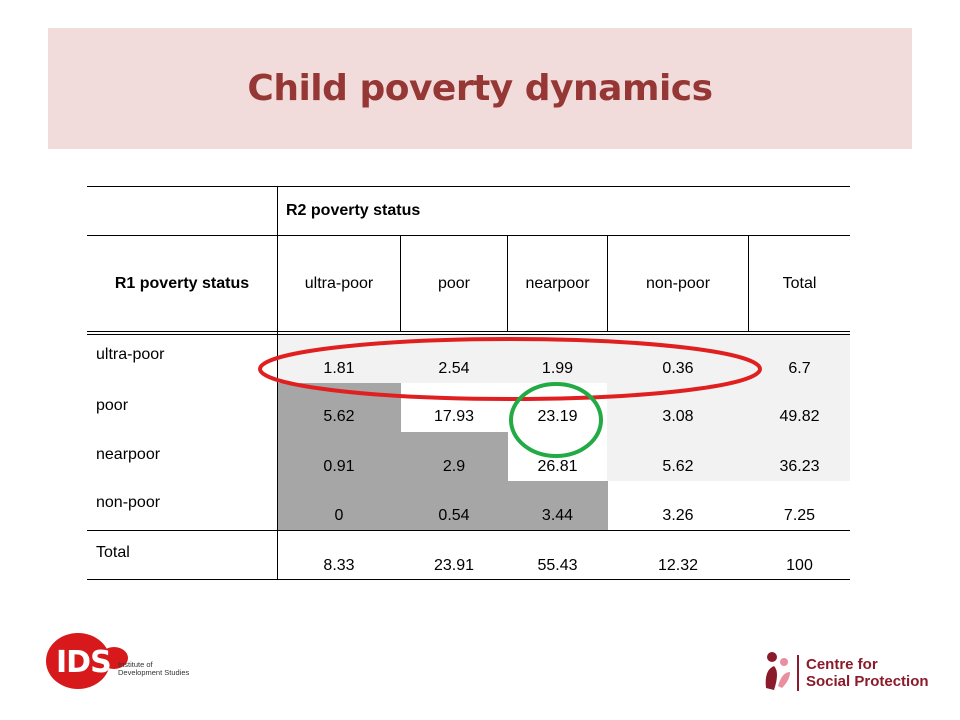 This screenshot has width=960, height=720. What do you see at coordinates (468, 235) in the screenshot?
I see `header-line` at bounding box center [468, 235].